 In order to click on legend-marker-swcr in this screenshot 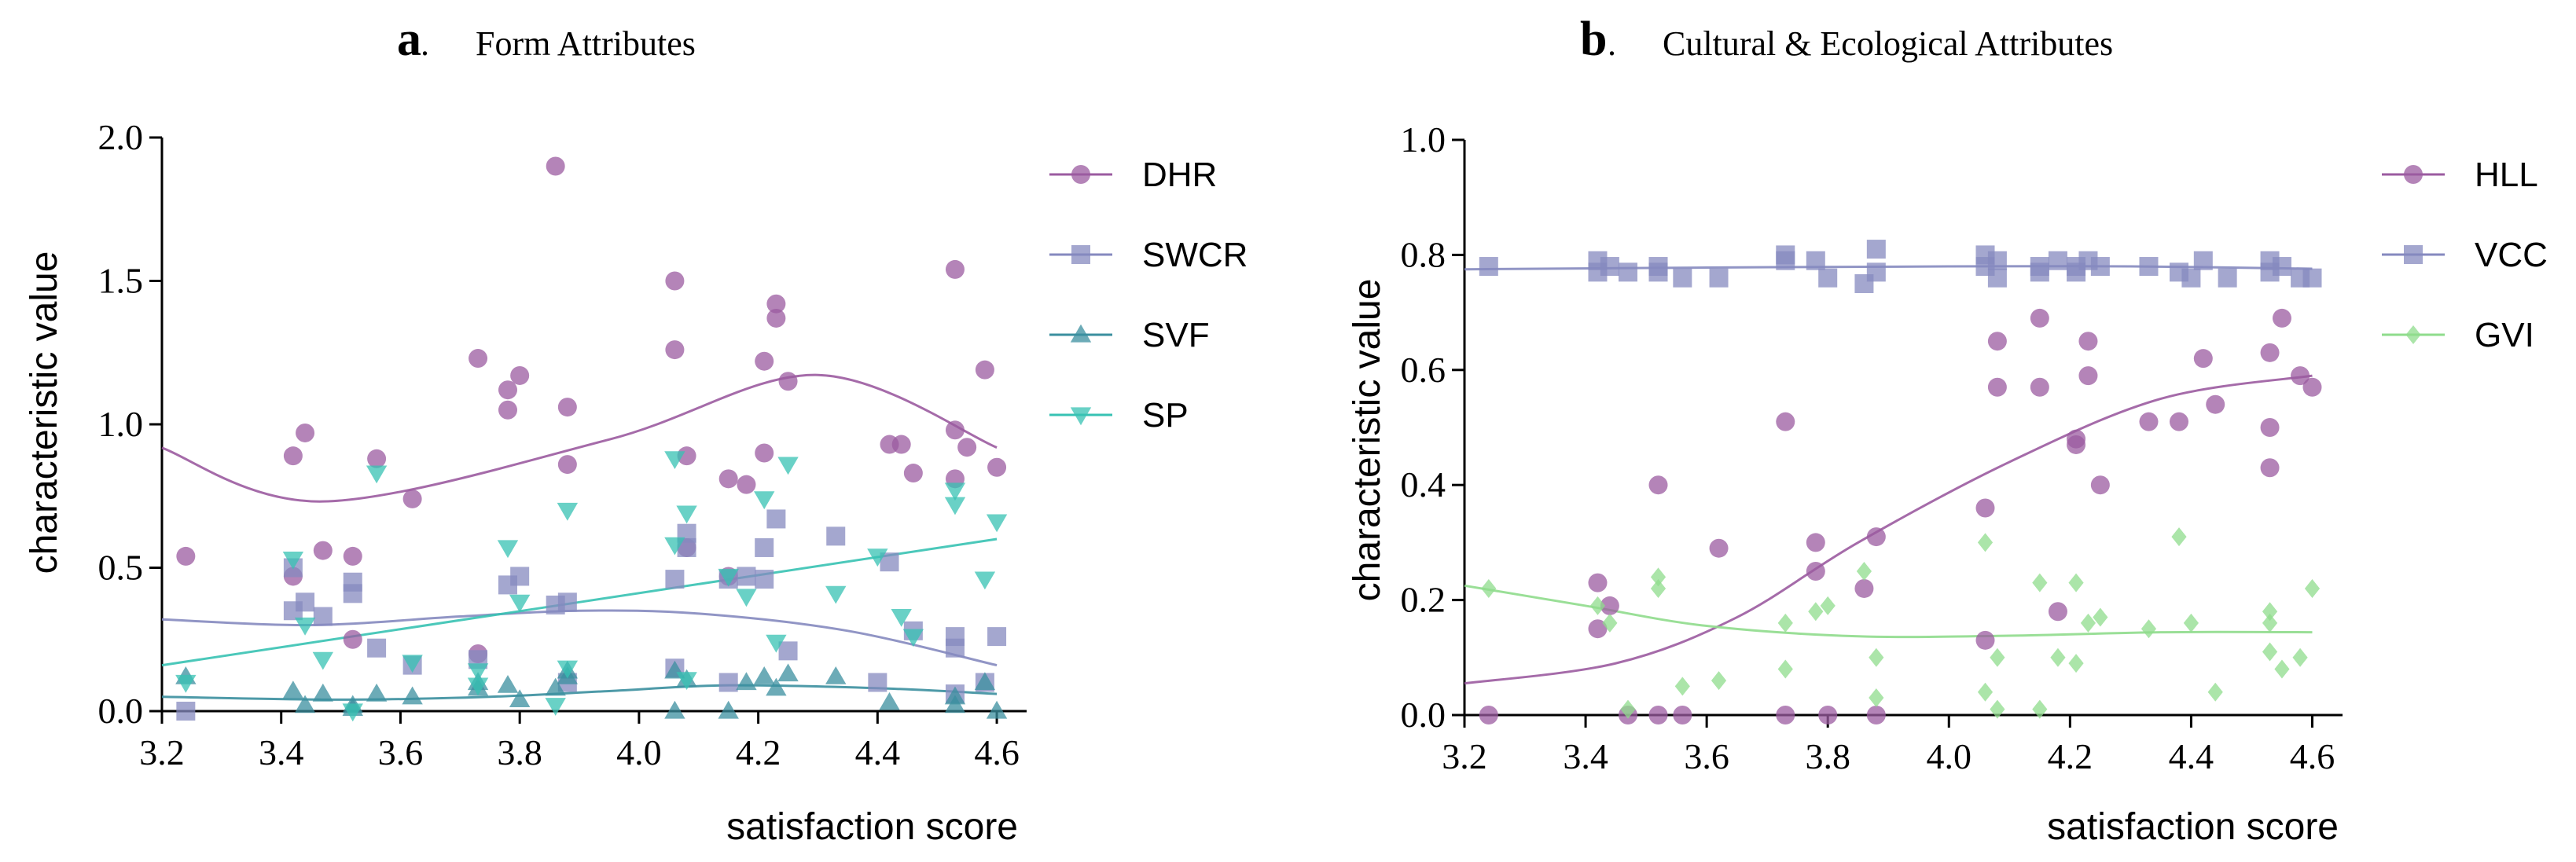, I will do `click(1080, 255)`.